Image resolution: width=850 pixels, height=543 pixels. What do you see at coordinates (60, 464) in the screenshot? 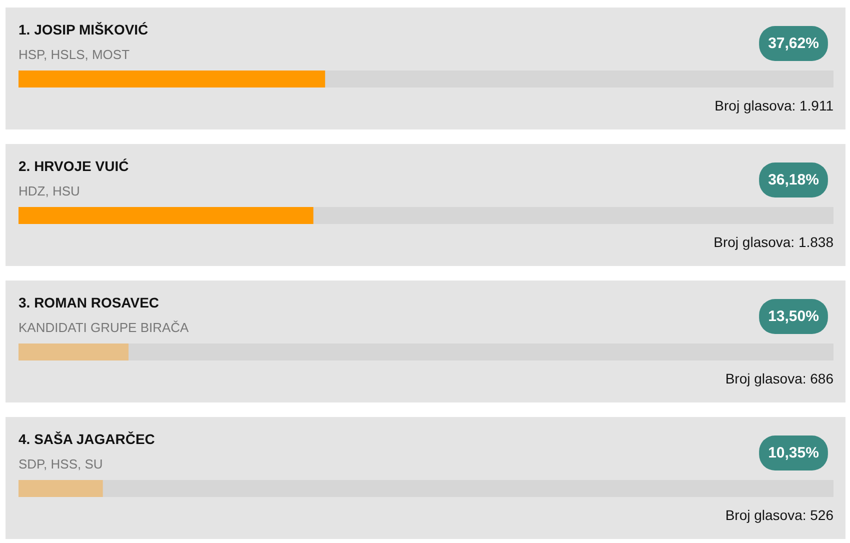
I see `annotation: SDP, HSS, SU` at bounding box center [60, 464].